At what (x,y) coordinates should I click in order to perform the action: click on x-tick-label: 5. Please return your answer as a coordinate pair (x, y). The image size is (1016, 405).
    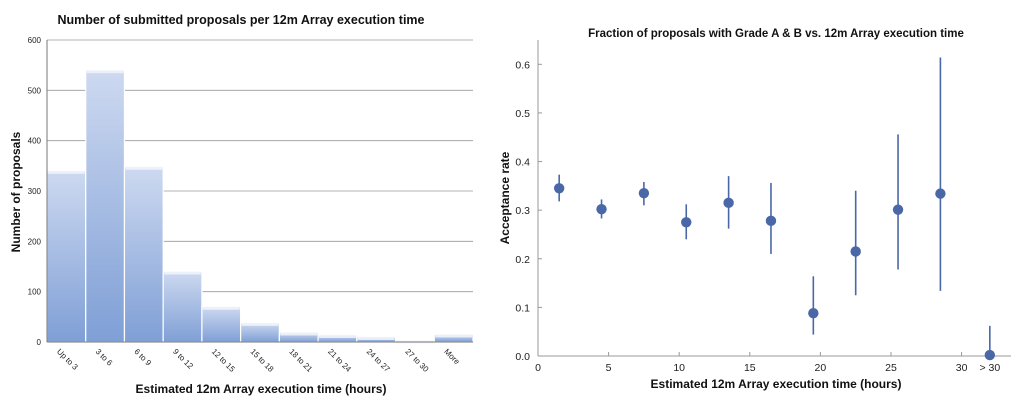
    Looking at the image, I should click on (609, 368).